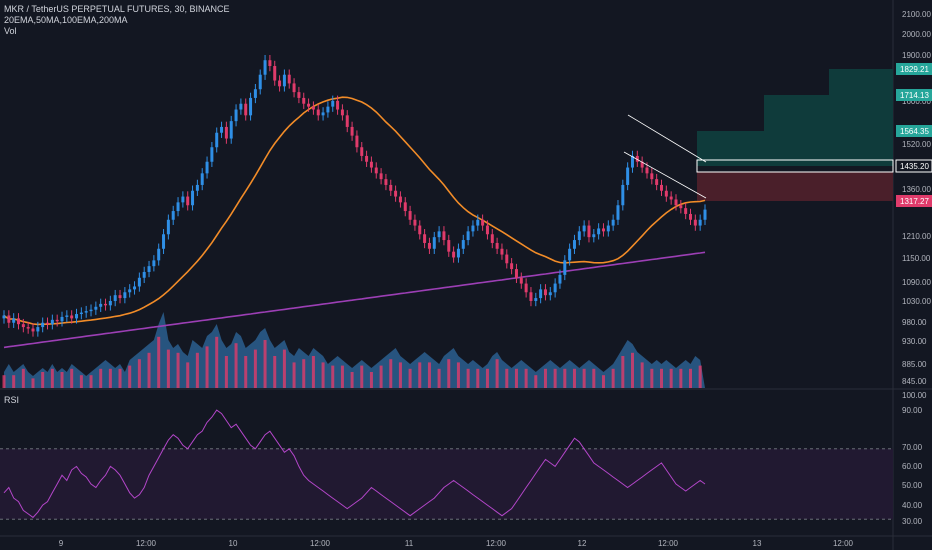 The height and width of the screenshot is (550, 932). What do you see at coordinates (582, 543) in the screenshot?
I see `time-tick-label: 12` at bounding box center [582, 543].